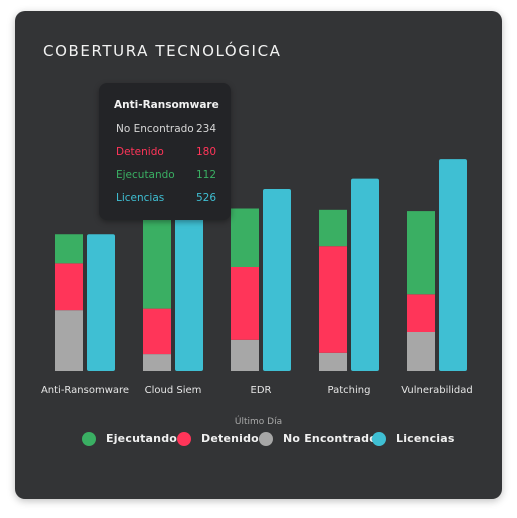 Image resolution: width=517 pixels, height=518 pixels. I want to click on bar-ejecutando-edr, so click(245, 238).